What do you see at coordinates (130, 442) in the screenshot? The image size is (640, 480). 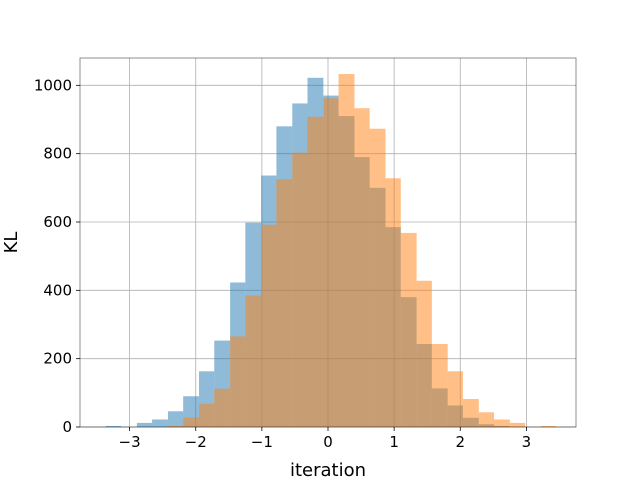 I see `x-tick-label: −3` at bounding box center [130, 442].